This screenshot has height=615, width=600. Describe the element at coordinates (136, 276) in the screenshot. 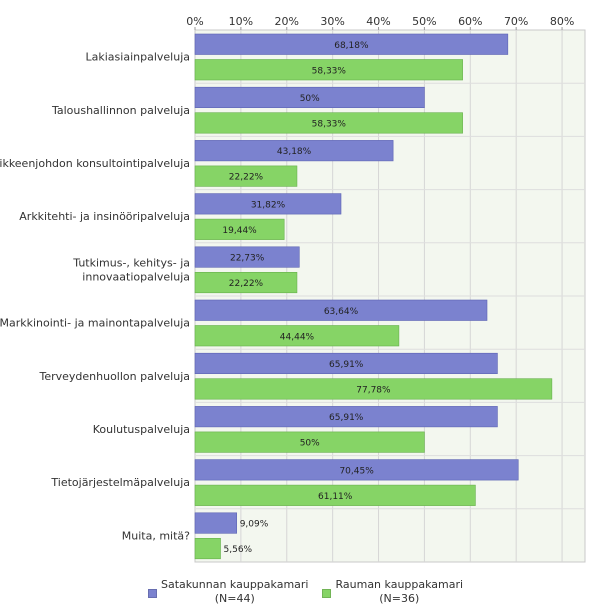

I see `category-label: innovaatiopalveluja` at that location.